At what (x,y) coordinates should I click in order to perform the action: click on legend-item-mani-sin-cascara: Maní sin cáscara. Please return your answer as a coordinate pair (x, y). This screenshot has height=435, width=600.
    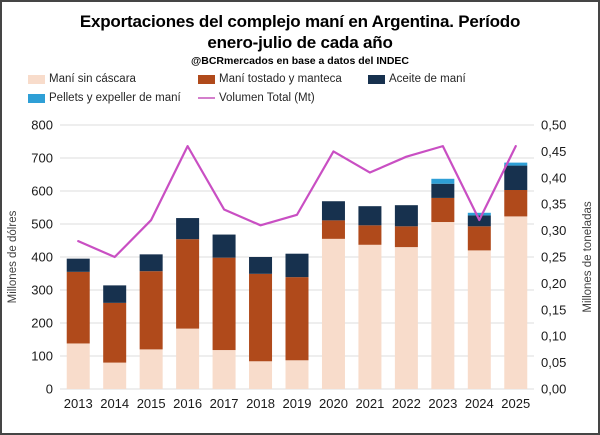
    Looking at the image, I should click on (82, 79).